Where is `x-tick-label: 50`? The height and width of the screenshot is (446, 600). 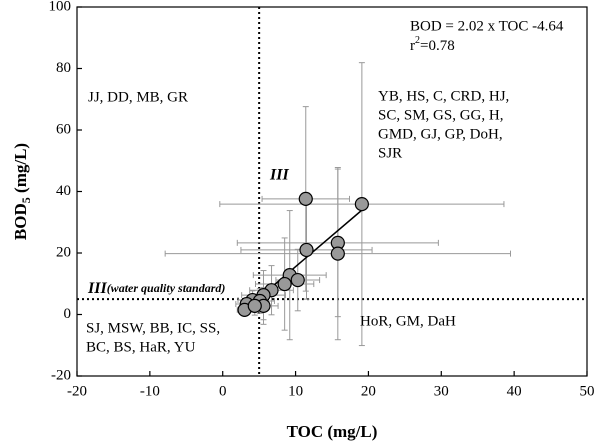 x-tick-label: 50 is located at coordinates (587, 391).